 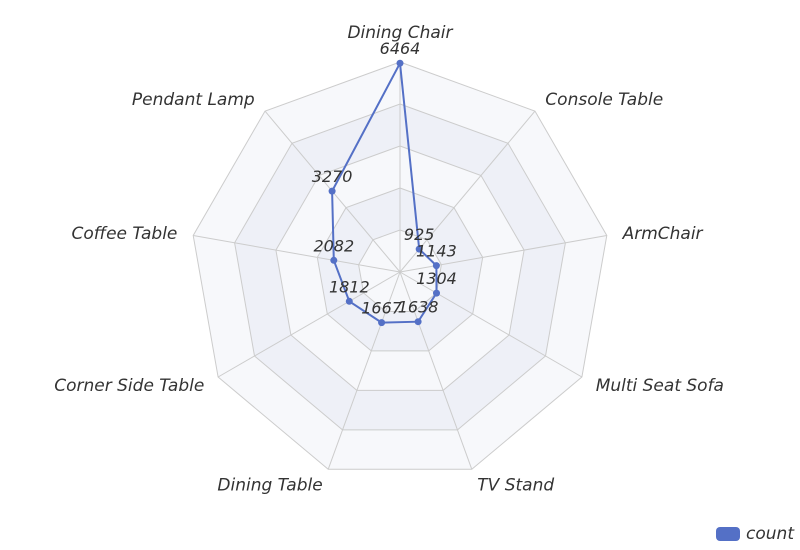 I want to click on data-label: 1812, so click(x=349, y=286).